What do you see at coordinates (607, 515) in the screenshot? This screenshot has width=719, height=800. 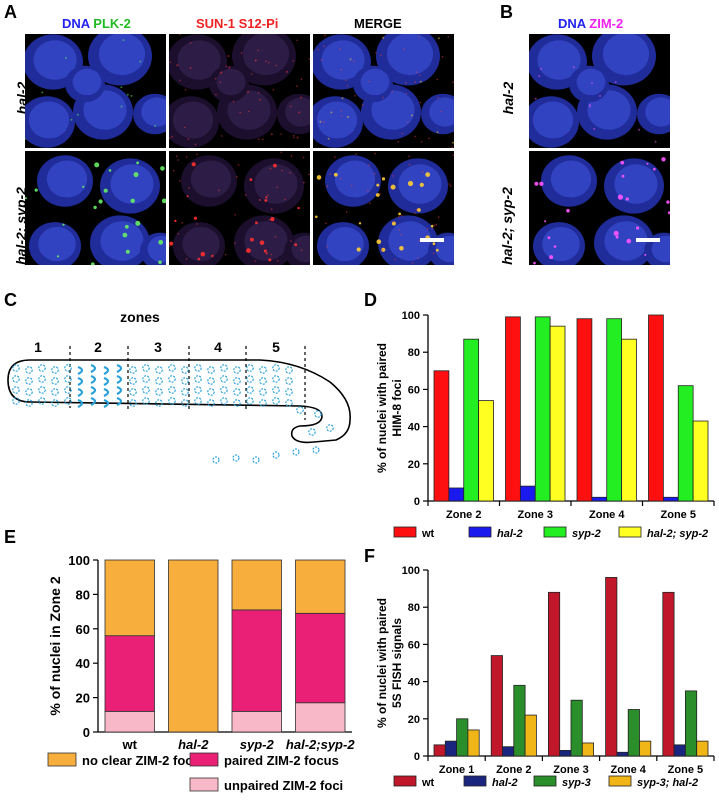 I see `x-tick-label: Zone 4` at bounding box center [607, 515].